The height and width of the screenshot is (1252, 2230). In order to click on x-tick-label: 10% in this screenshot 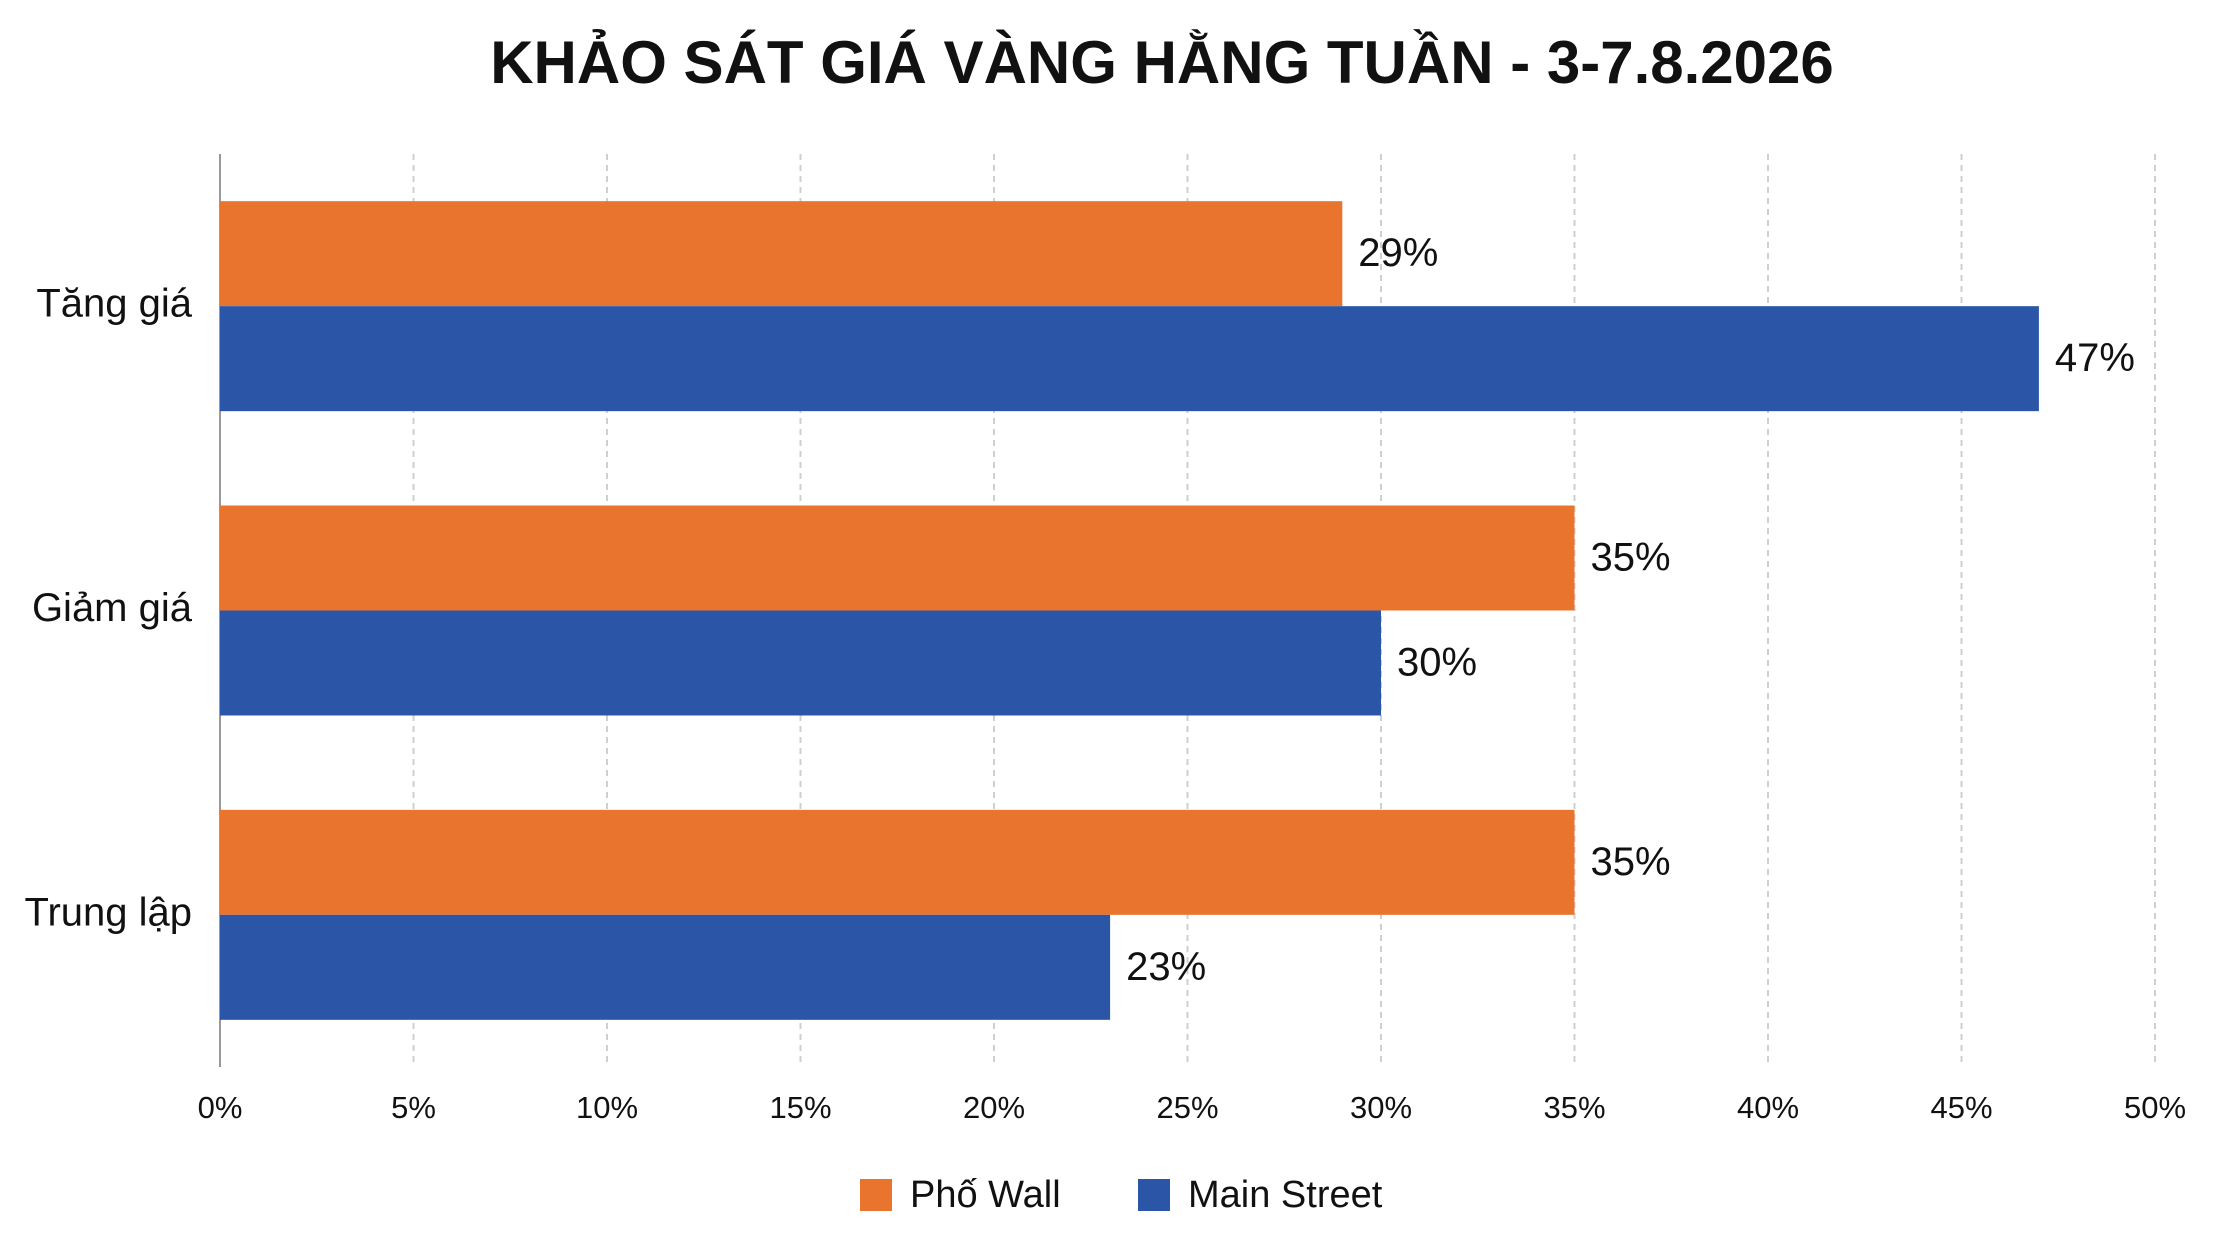, I will do `click(607, 1107)`.